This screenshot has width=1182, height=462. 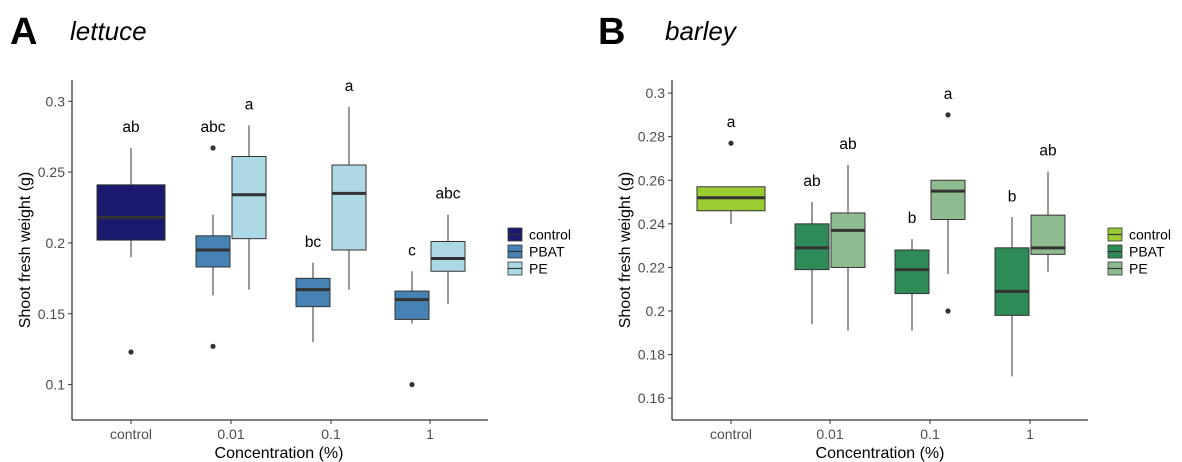 I want to click on panel-letter: A, so click(x=23, y=32).